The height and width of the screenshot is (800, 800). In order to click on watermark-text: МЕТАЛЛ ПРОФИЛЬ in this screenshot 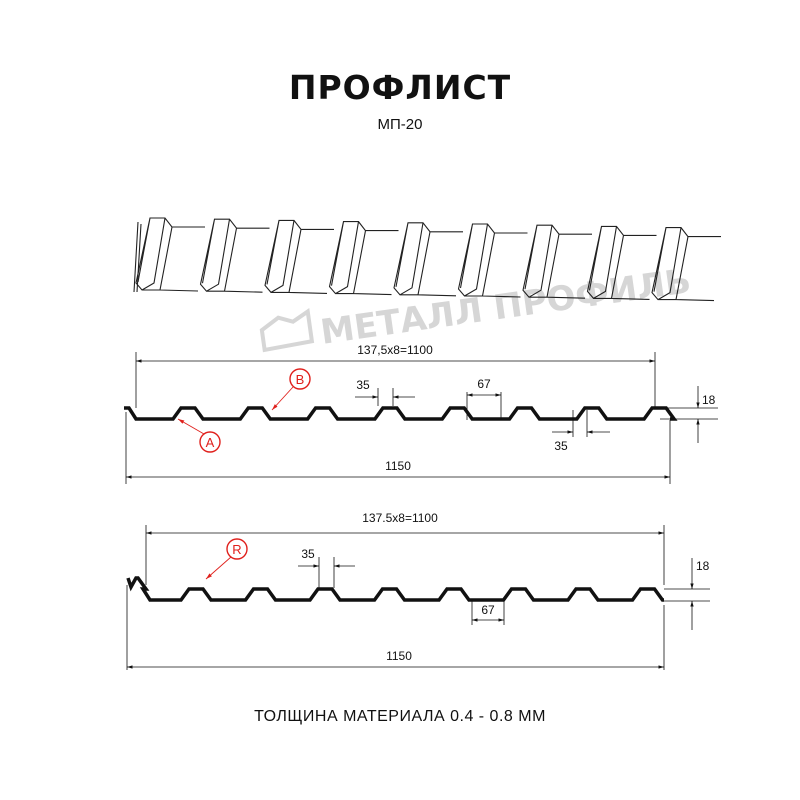, I will do `click(505, 307)`.